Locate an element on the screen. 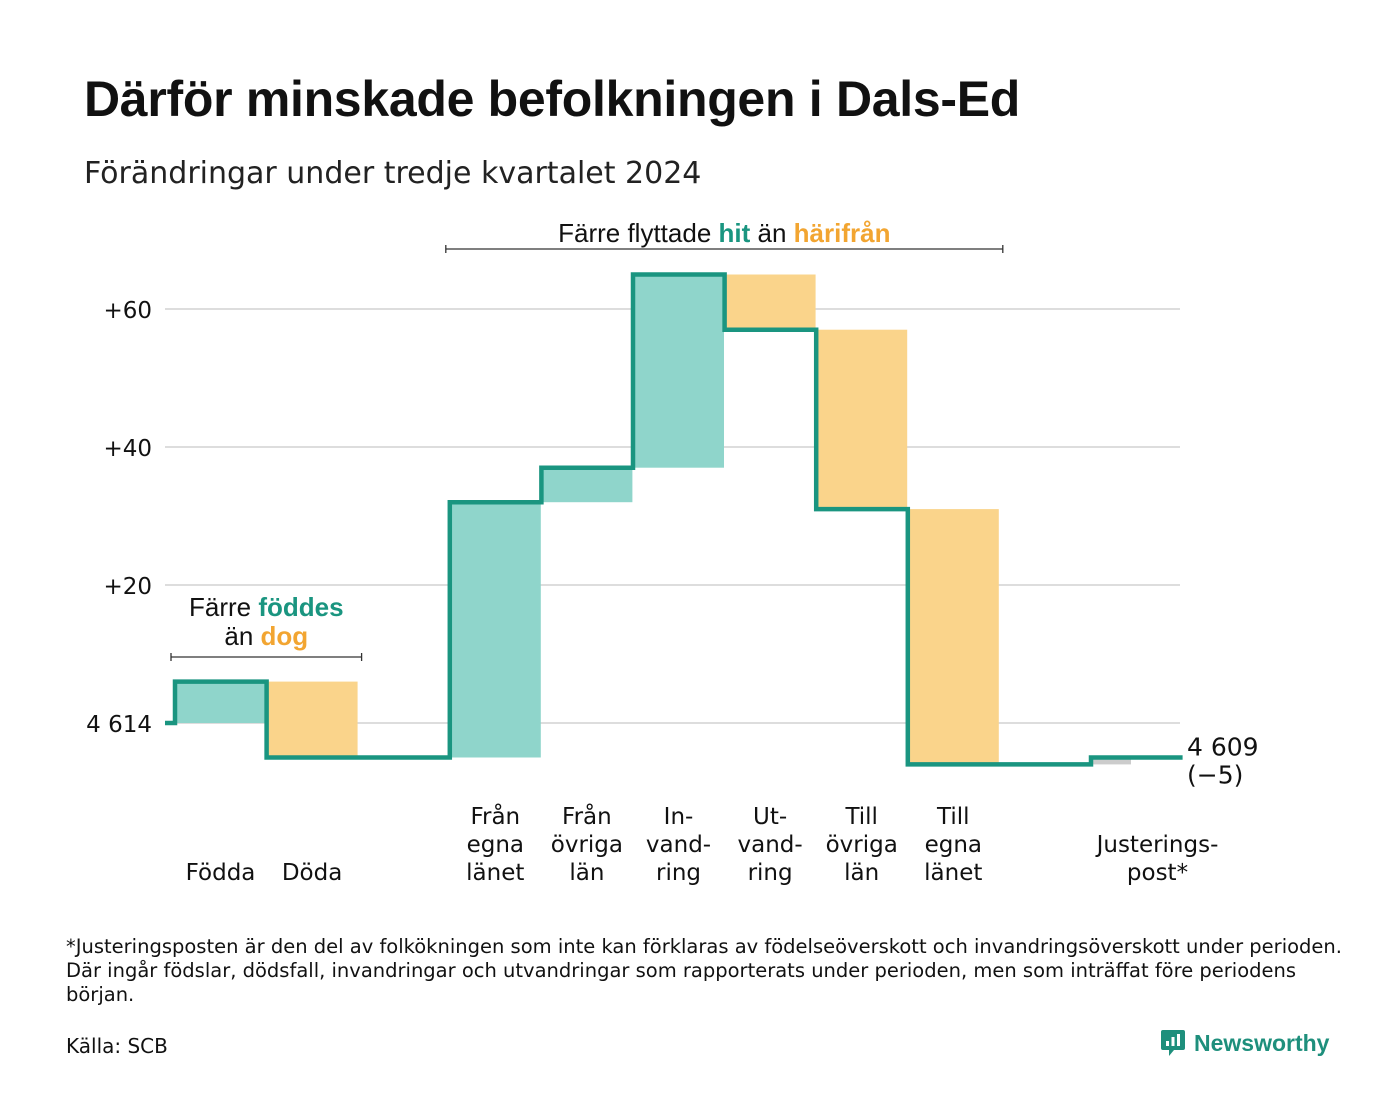  annotation-text: än dog is located at coordinates (266, 636).